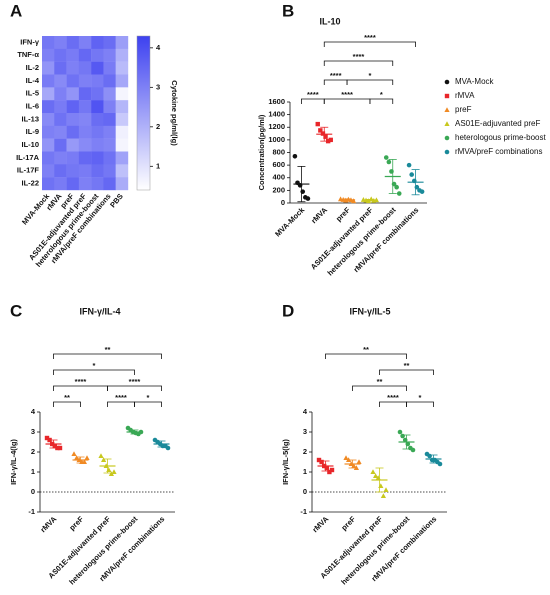 The height and width of the screenshot is (595, 550). I want to click on y-axis-label: IFN-γ/IL-4(lg), so click(13, 462).